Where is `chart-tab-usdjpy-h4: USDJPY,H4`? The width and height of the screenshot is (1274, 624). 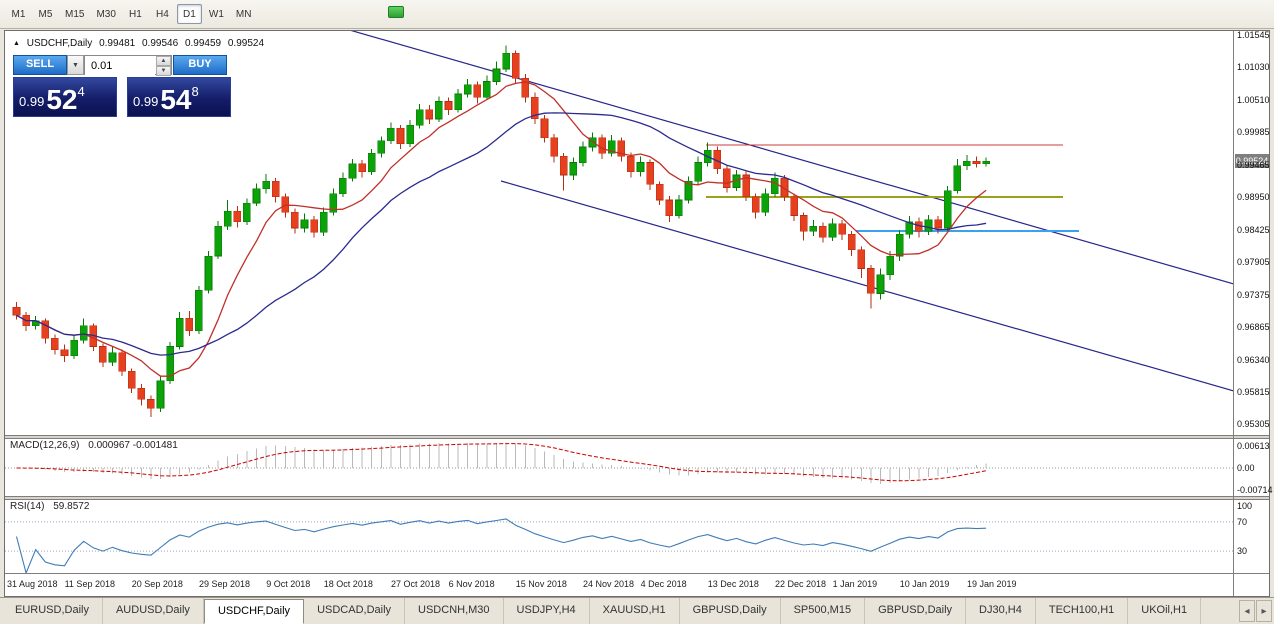 chart-tab-usdjpy-h4: USDJPY,H4 is located at coordinates (547, 611).